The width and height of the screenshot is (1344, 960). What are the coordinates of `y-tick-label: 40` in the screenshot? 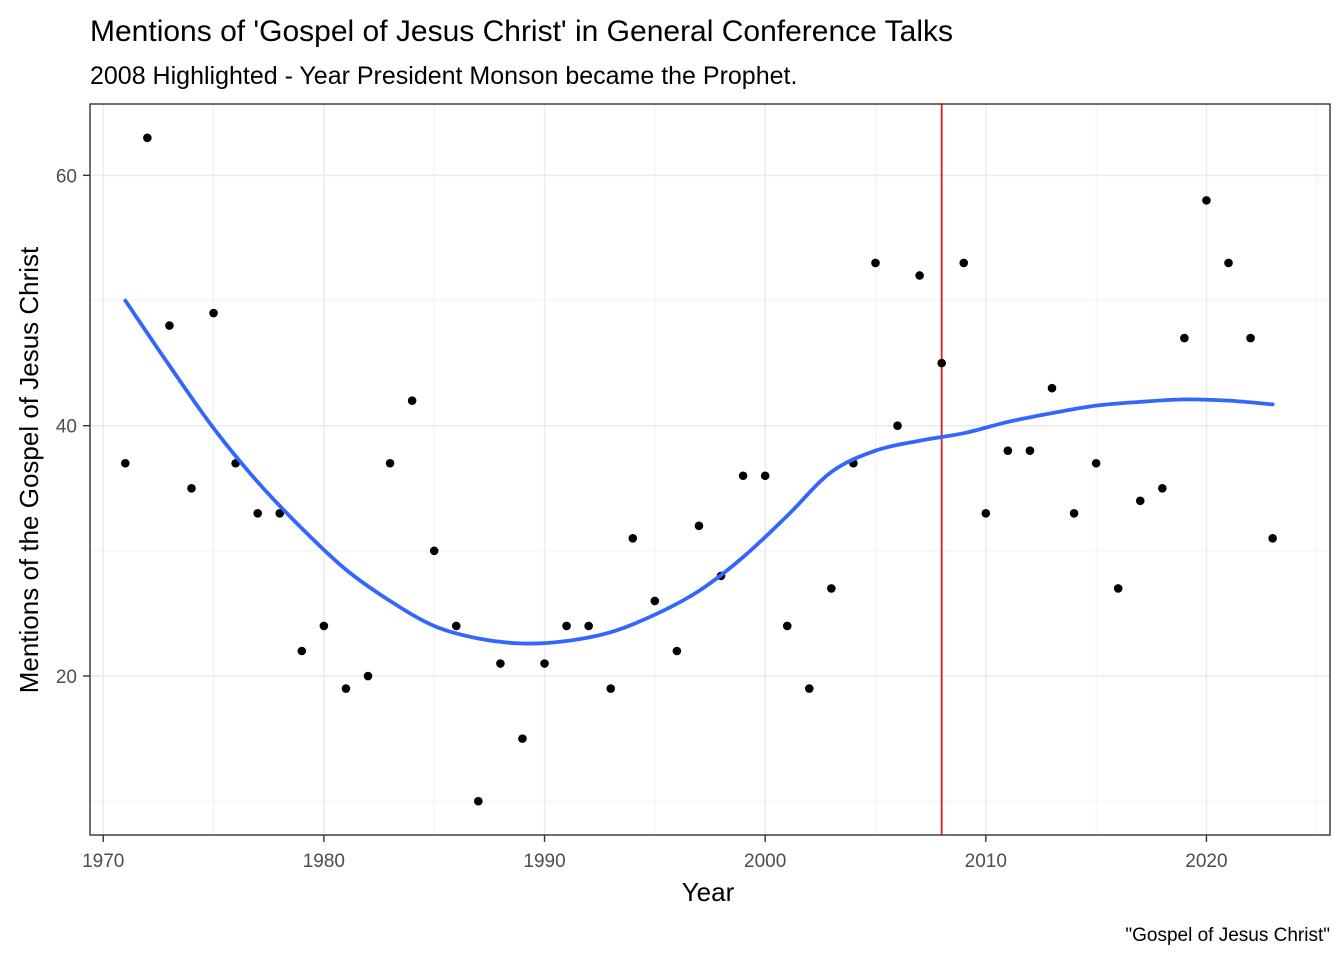 It's located at (66, 427).